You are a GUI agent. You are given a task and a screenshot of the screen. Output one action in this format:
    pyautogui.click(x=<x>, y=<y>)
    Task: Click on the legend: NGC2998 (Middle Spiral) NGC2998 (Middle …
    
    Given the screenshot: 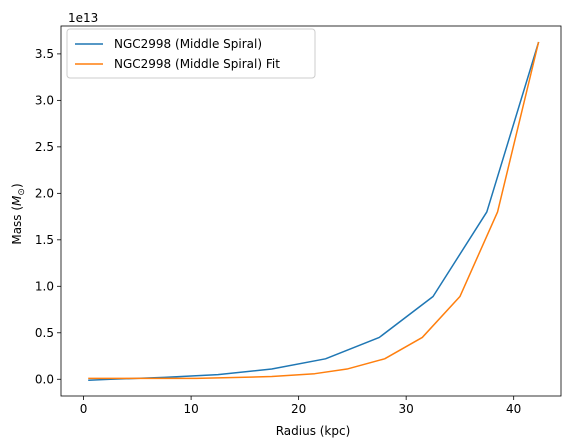 What is the action you would take?
    pyautogui.click(x=191, y=53)
    